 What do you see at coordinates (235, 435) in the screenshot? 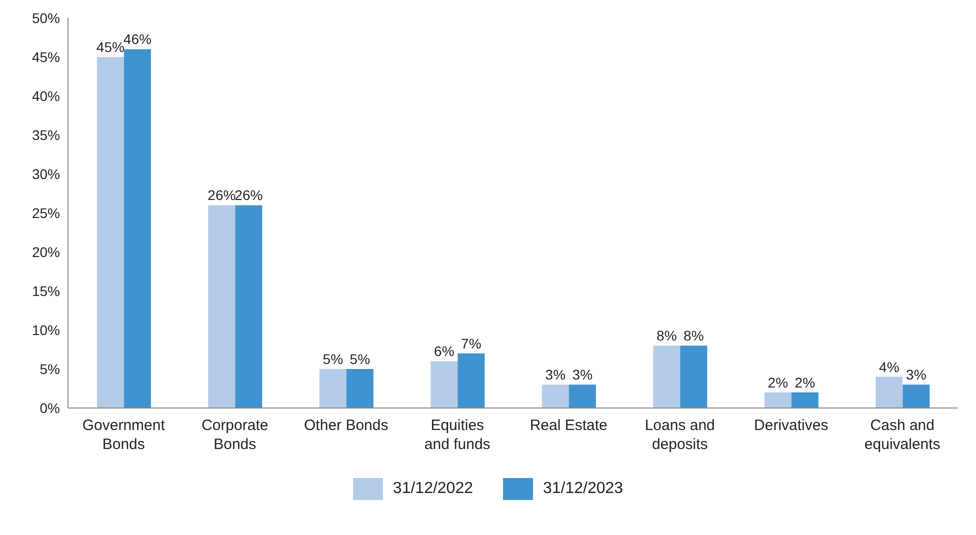
I see `x-tick-label: Corporate Bonds` at bounding box center [235, 435].